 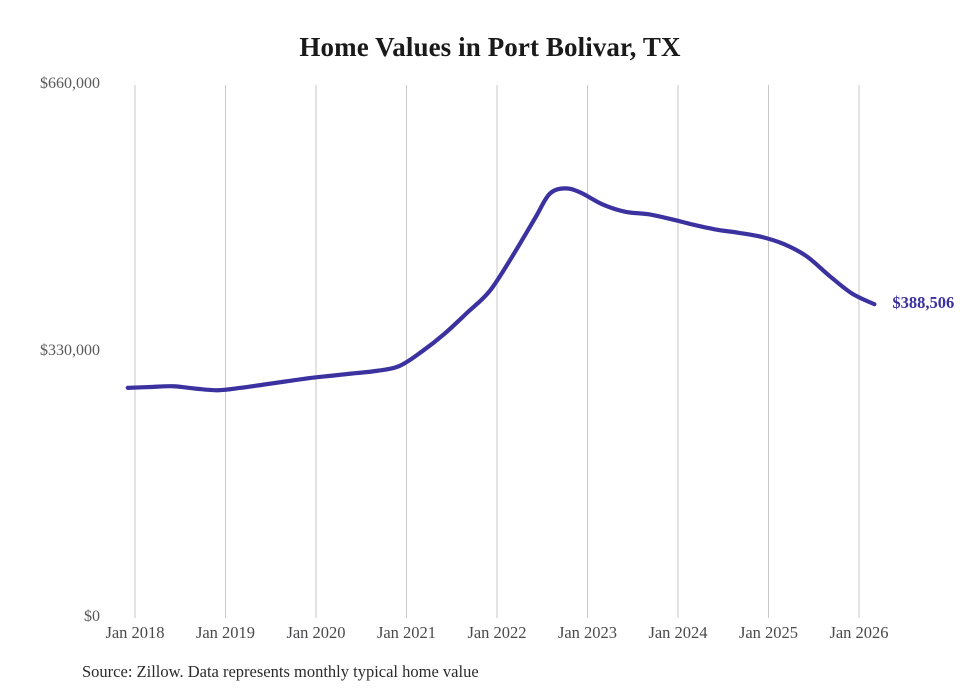 What do you see at coordinates (316, 632) in the screenshot?
I see `x-tick-jan-2020: Jan 2020` at bounding box center [316, 632].